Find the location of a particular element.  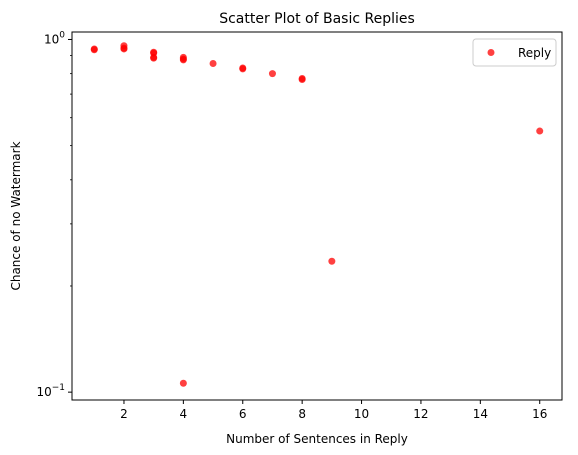

x-tick-label: 2 is located at coordinates (124, 414).